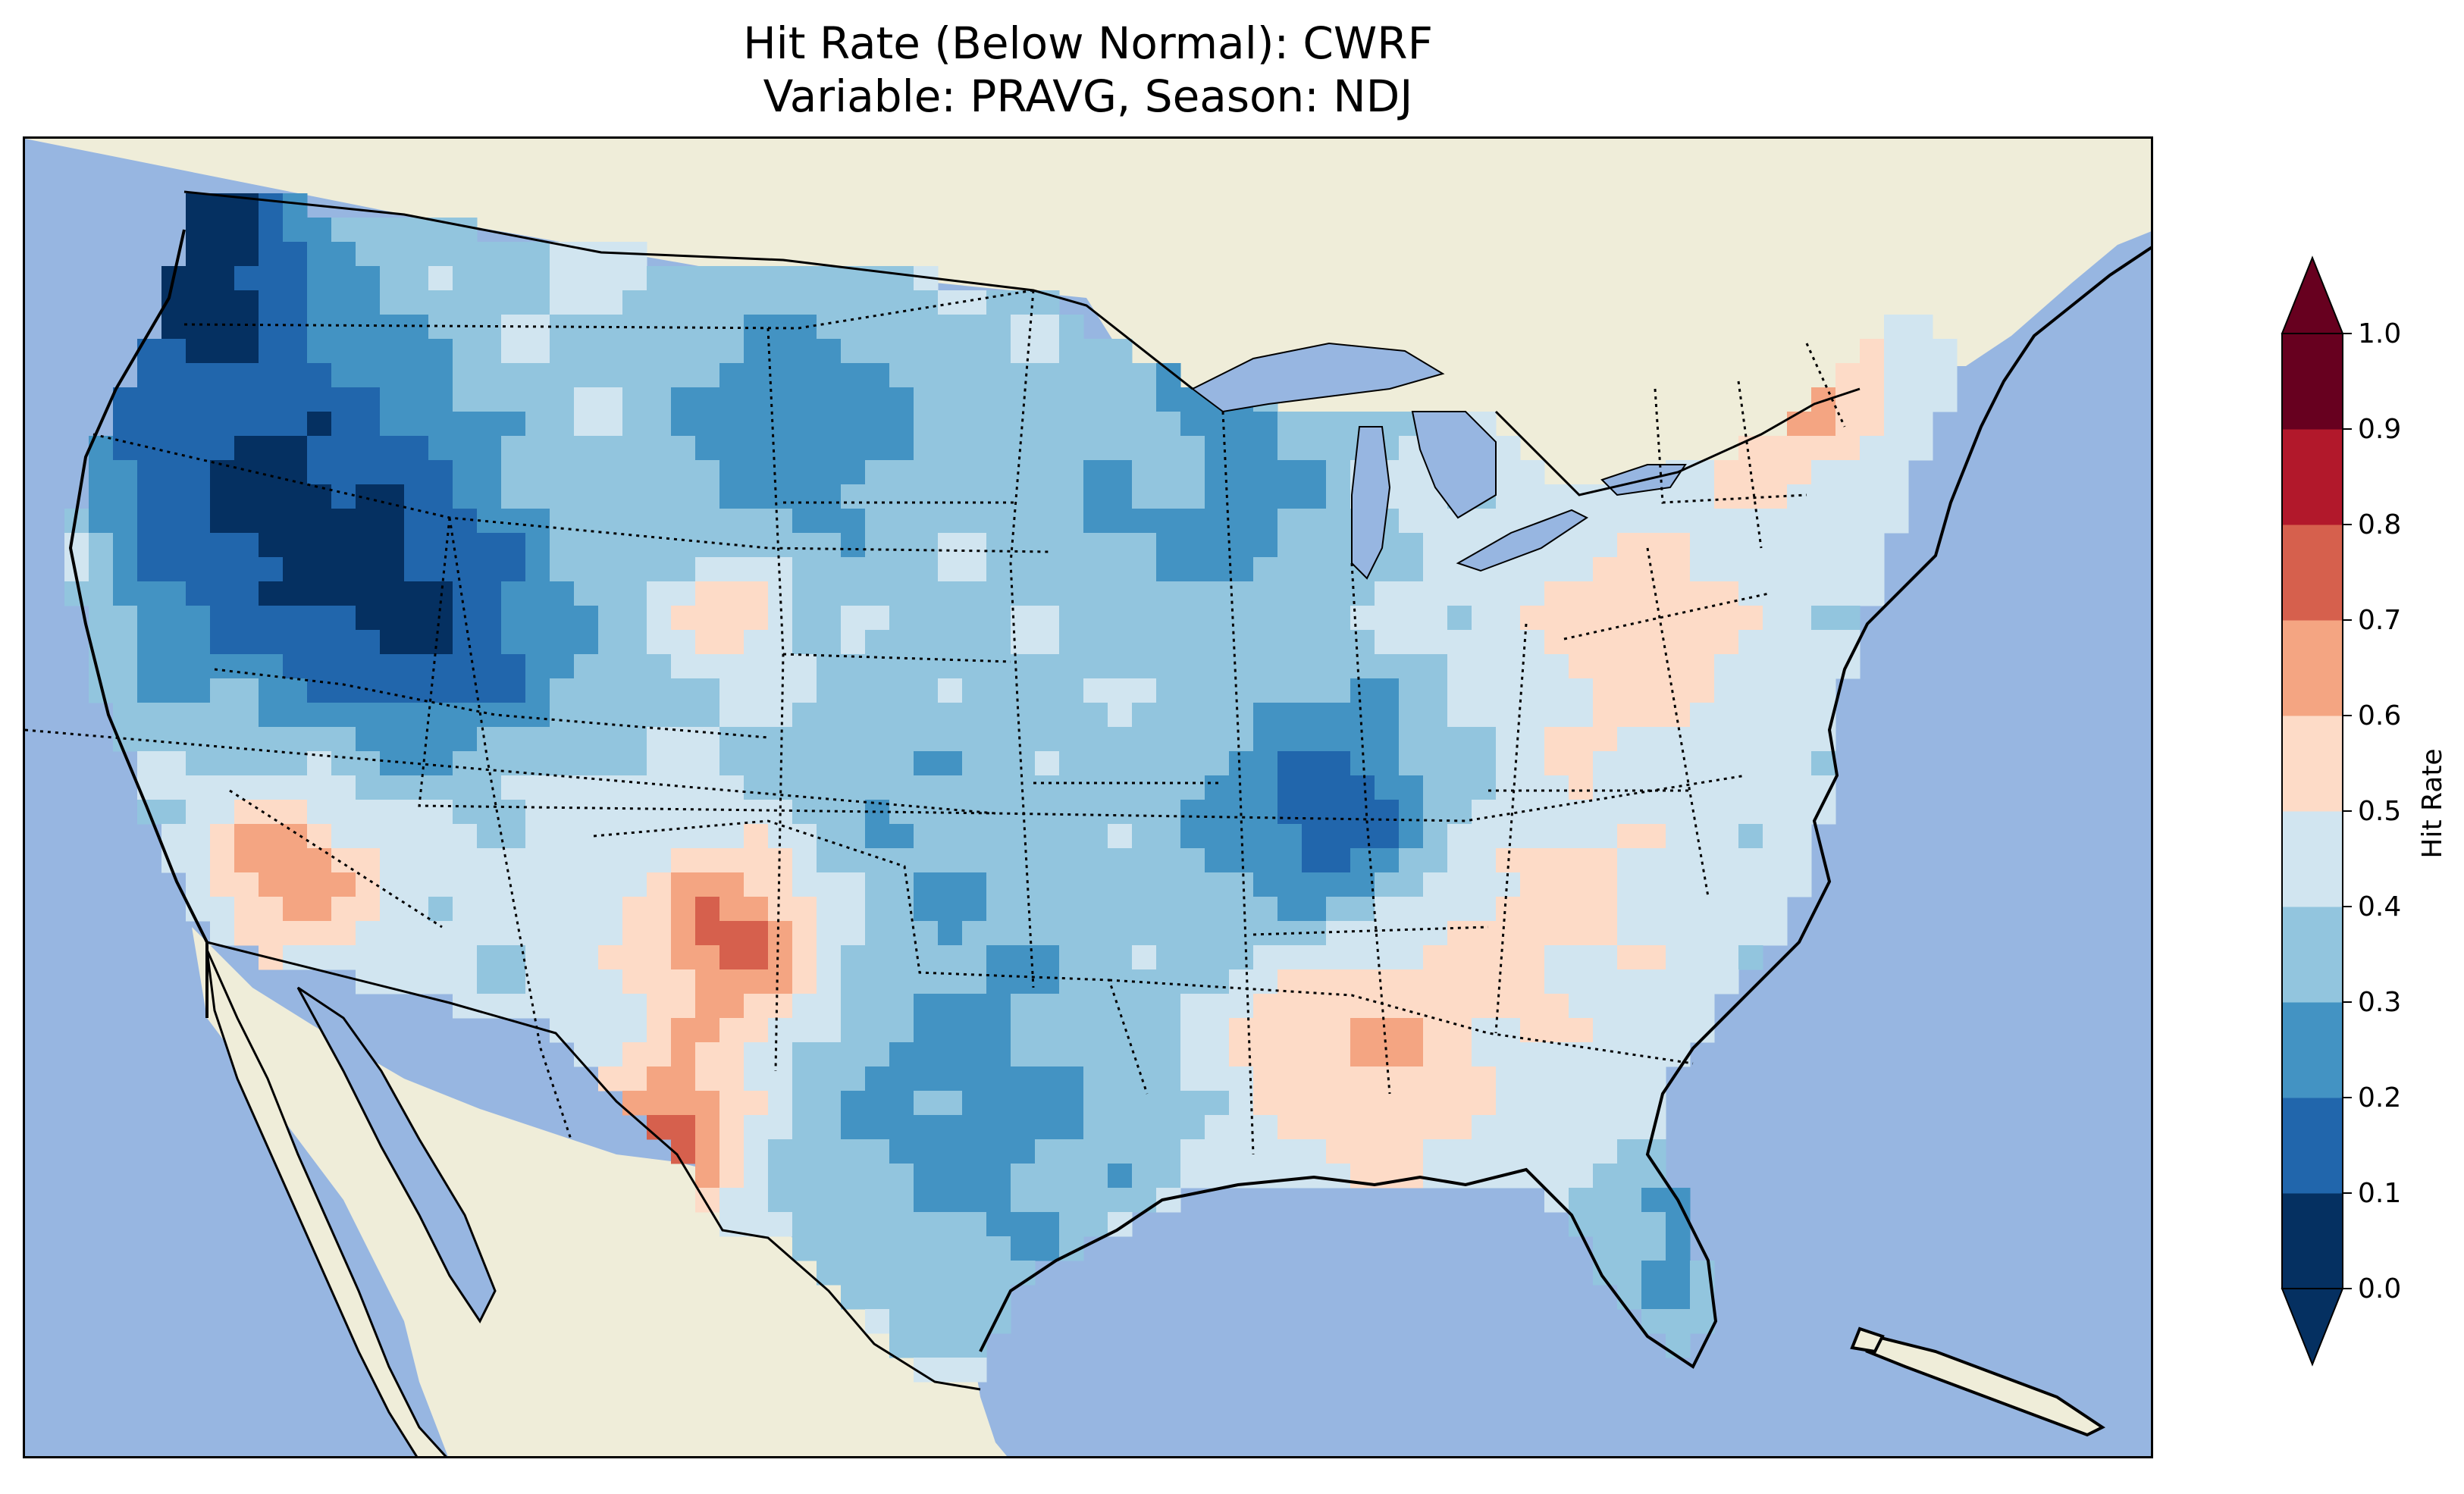 Image resolution: width=2464 pixels, height=1494 pixels. I want to click on colorbar-tick-label: 0.0, so click(2380, 1289).